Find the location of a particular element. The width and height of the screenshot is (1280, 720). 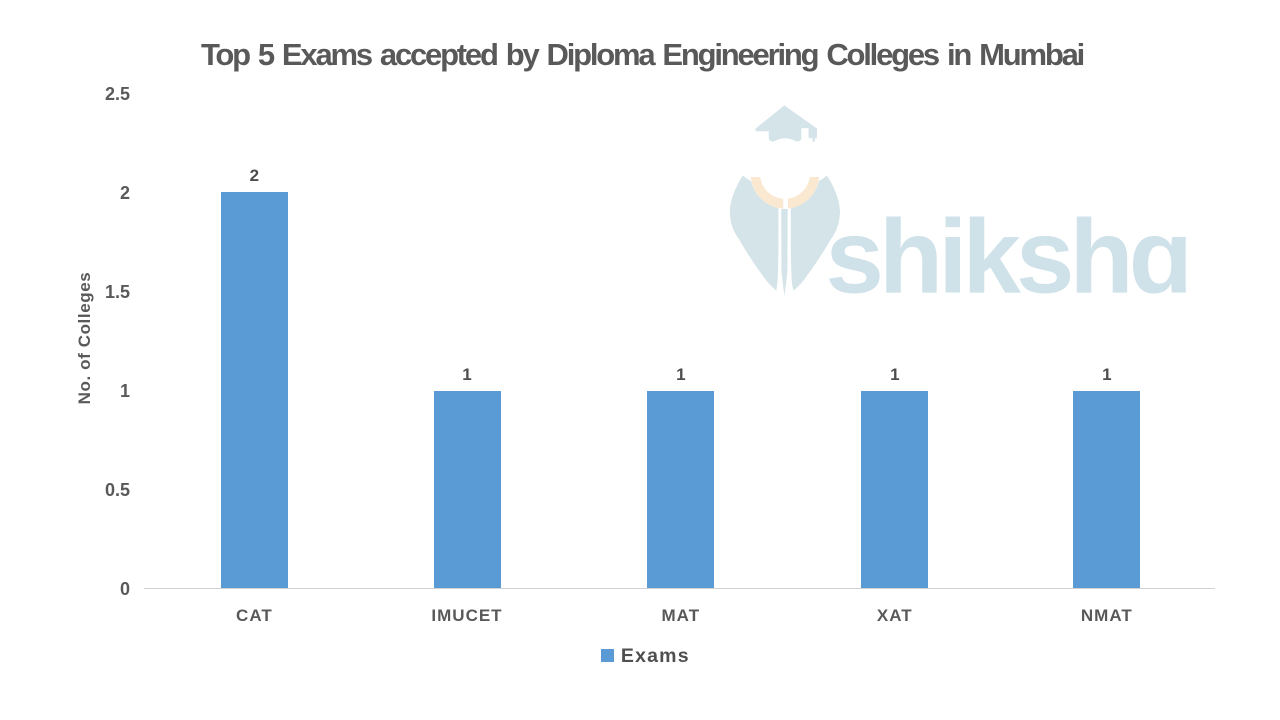

svg-text: shikshɑ is located at coordinates (1007, 257).